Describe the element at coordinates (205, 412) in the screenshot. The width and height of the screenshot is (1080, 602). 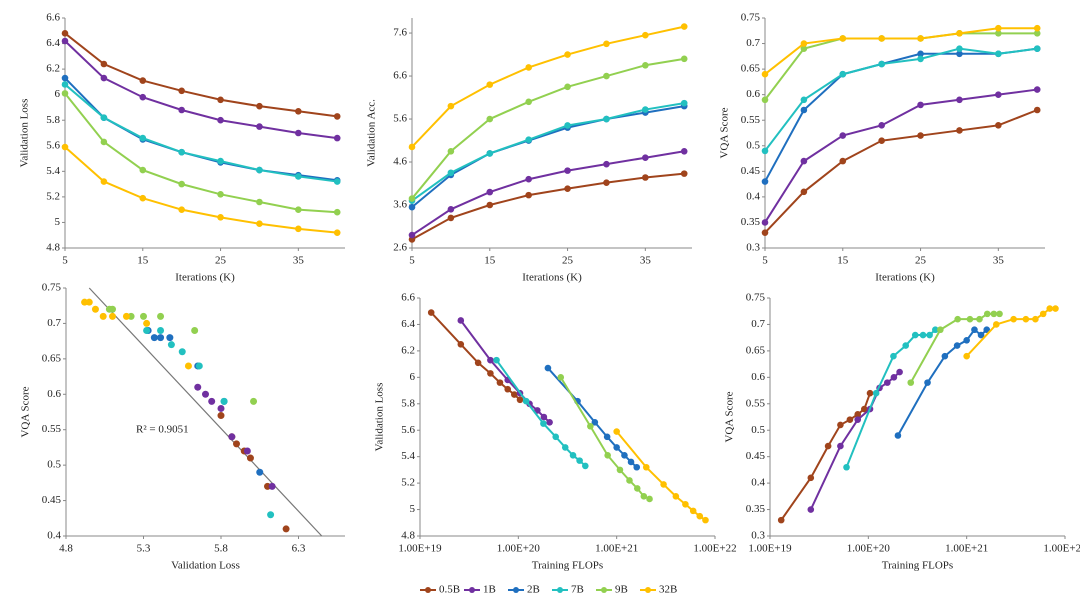
I see `trendline` at that location.